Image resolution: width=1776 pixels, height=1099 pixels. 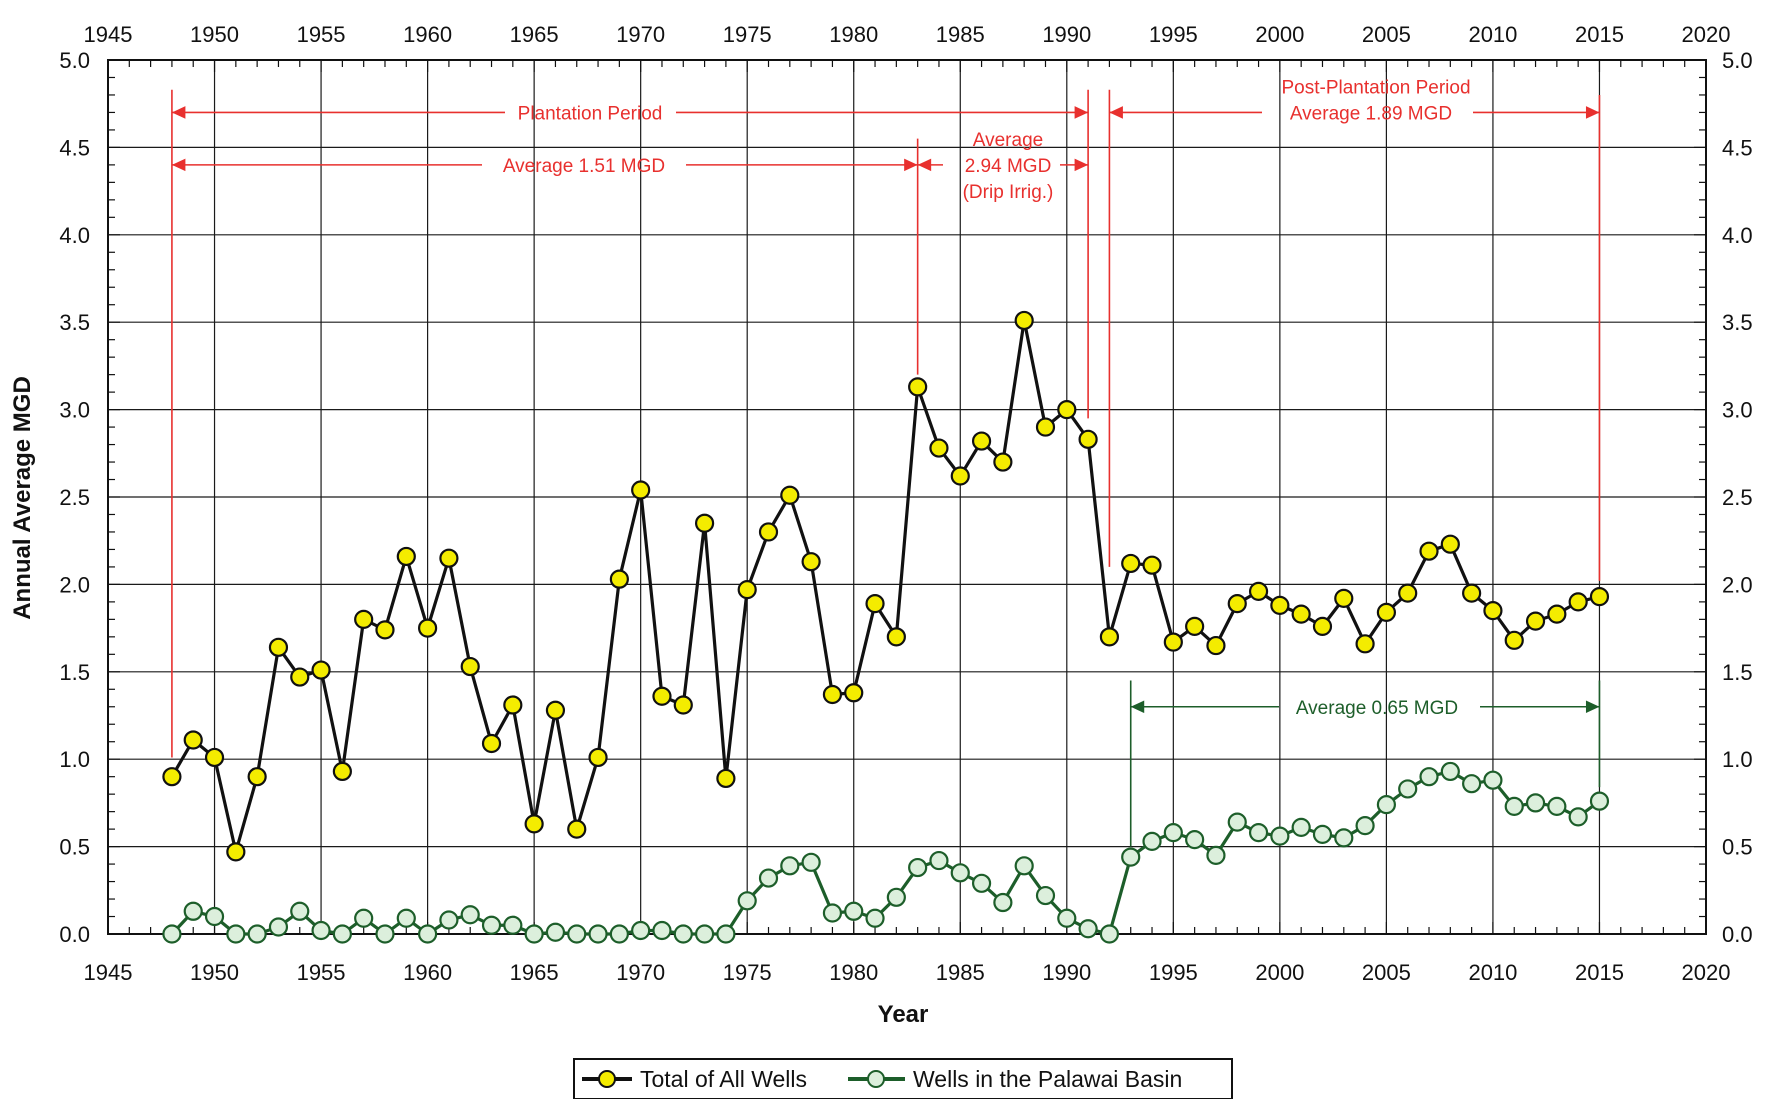 I want to click on y-tick-label-right: 3.0, so click(x=1737, y=410).